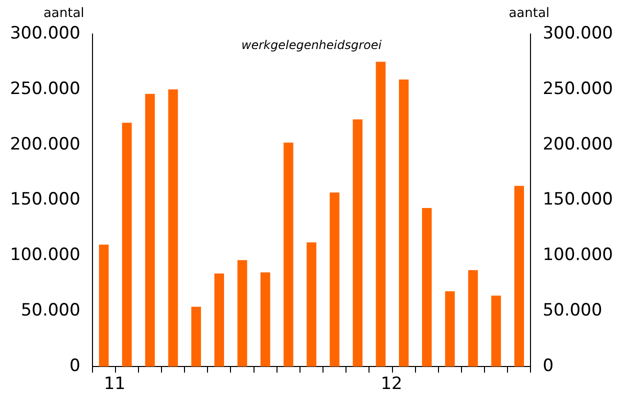  What do you see at coordinates (572, 310) in the screenshot?
I see `y2-tick-label: 50.000` at bounding box center [572, 310].